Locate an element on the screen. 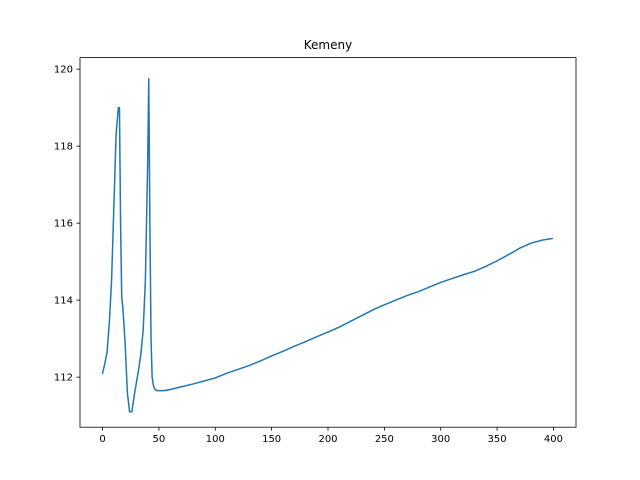  x-tick-label: 250 is located at coordinates (384, 439).